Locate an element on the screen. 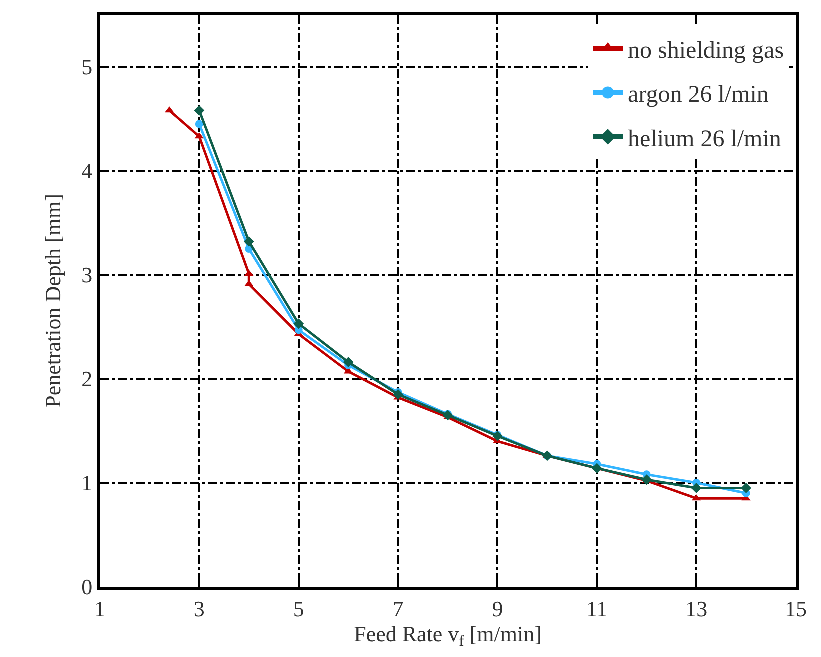 Image resolution: width=821 pixels, height=657 pixels. x-tick-label: 13 is located at coordinates (697, 609).